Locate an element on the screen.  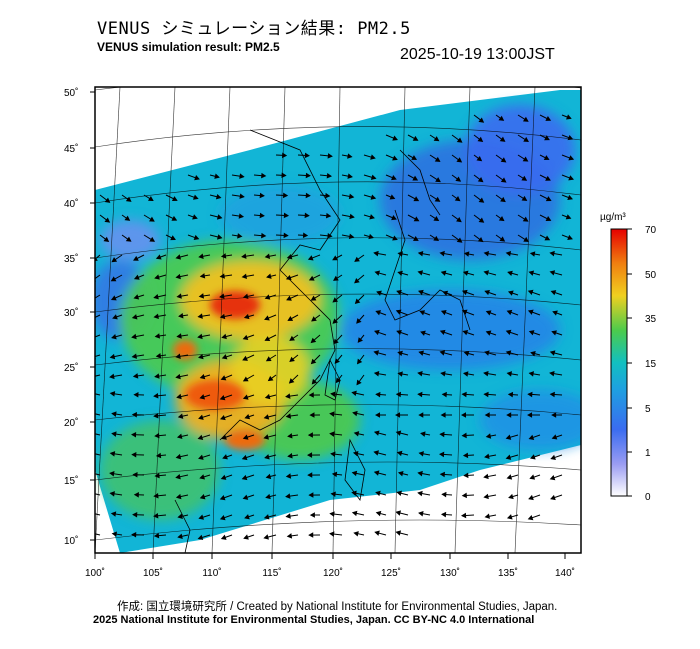
colorbar-tick-label: 5 is located at coordinates (648, 409).